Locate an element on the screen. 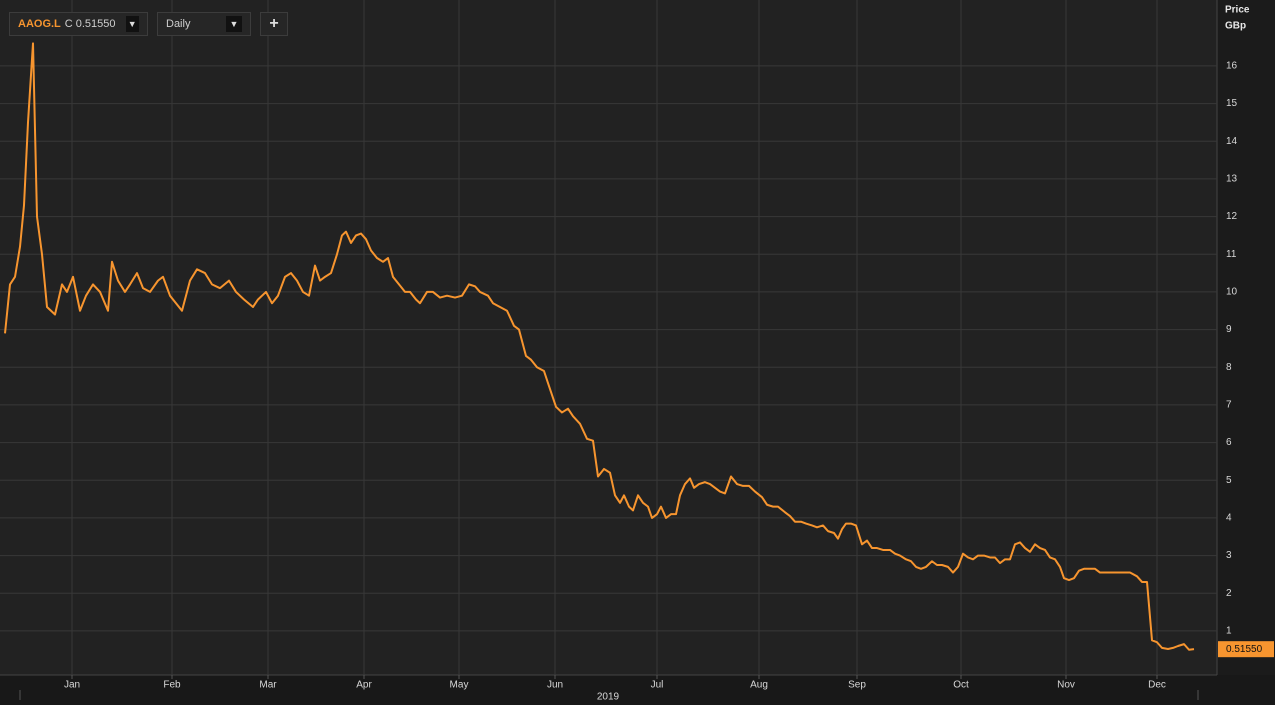 Image resolution: width=1275 pixels, height=705 pixels. y-tick-label: 10 is located at coordinates (1232, 292).